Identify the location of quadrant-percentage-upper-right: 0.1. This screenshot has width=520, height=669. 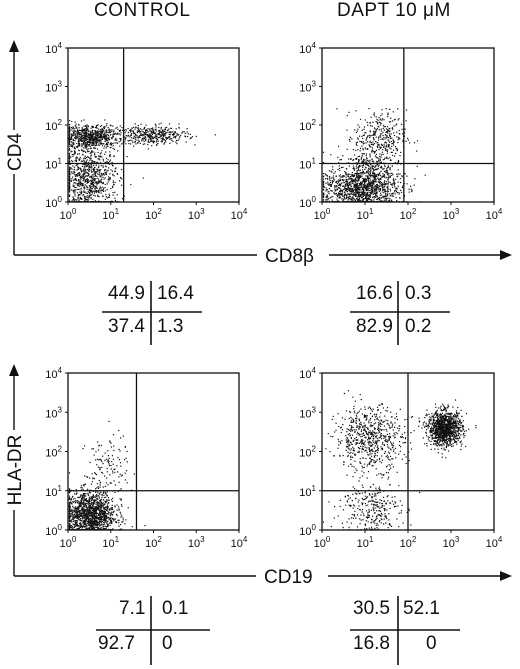
(175, 608).